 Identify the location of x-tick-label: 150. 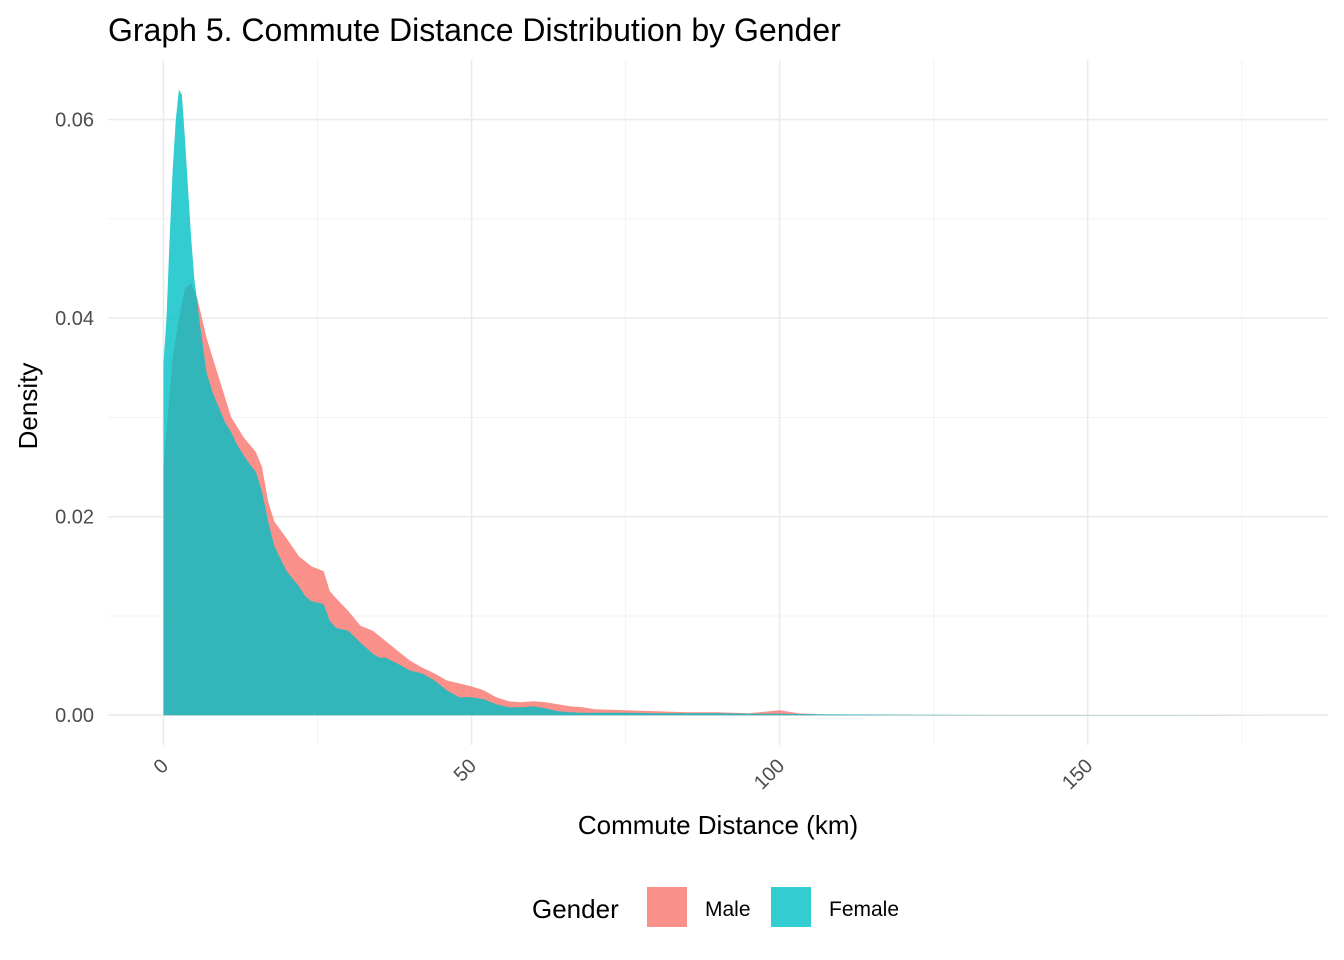
(1077, 774).